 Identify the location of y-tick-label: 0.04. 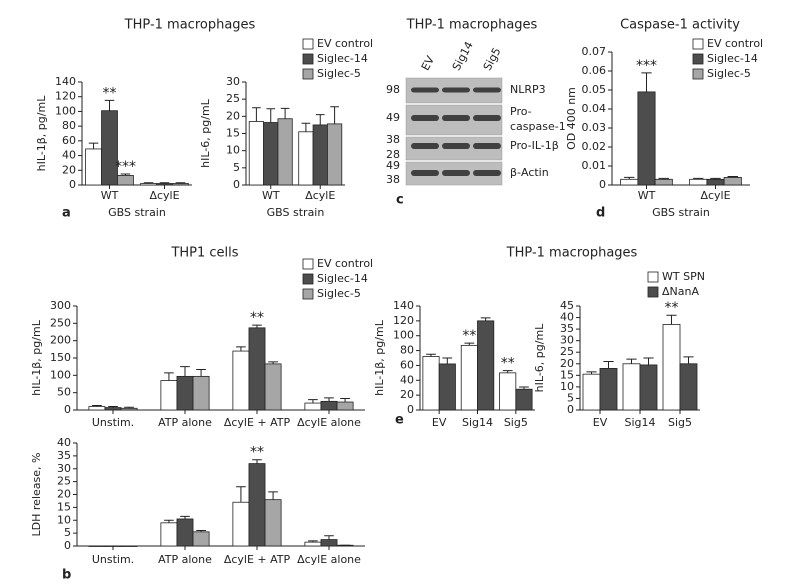
(594, 108).